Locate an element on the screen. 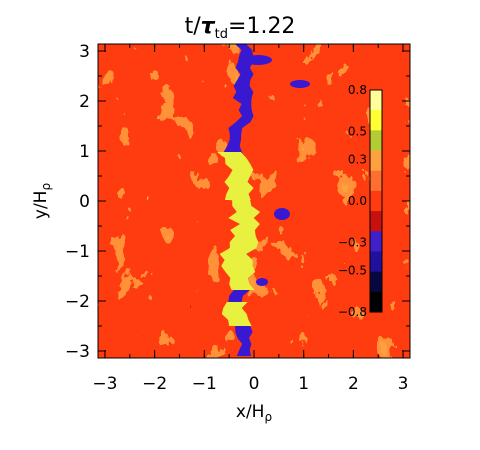 This screenshot has width=480, height=450. y-tick-label: −3 is located at coordinates (77, 352).